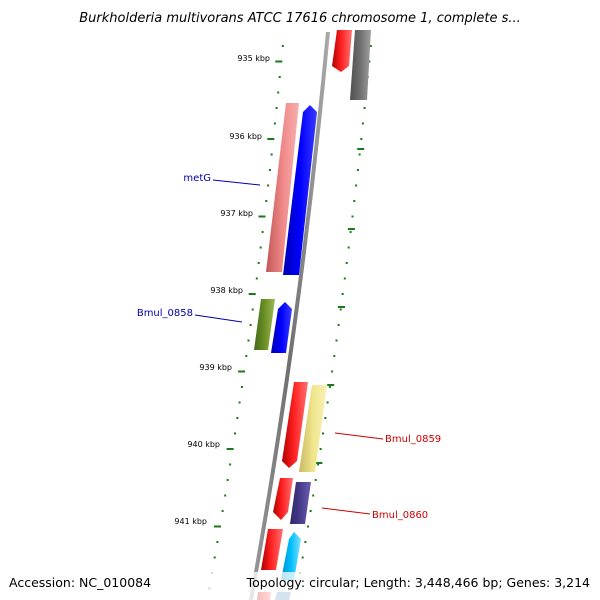 The width and height of the screenshot is (600, 600). What do you see at coordinates (215, 367) in the screenshot?
I see `tick-label: 939 kbp` at bounding box center [215, 367].